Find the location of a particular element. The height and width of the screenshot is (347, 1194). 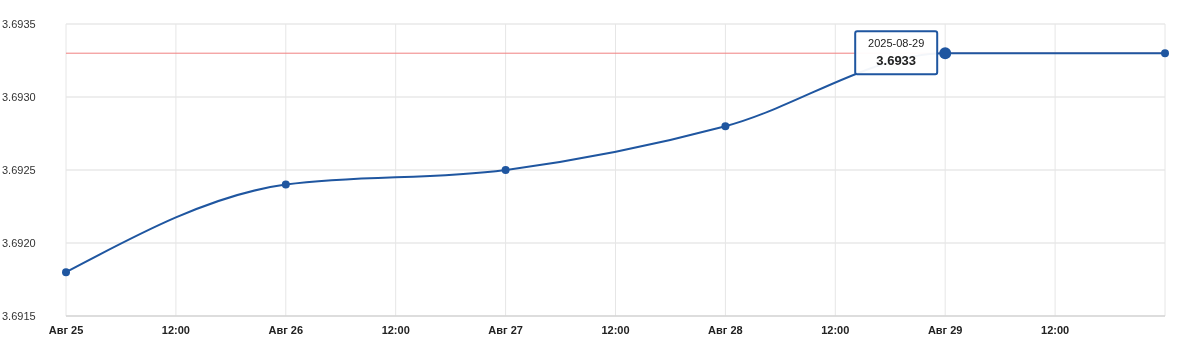

x-tick-label: Авг 28 is located at coordinates (725, 330).